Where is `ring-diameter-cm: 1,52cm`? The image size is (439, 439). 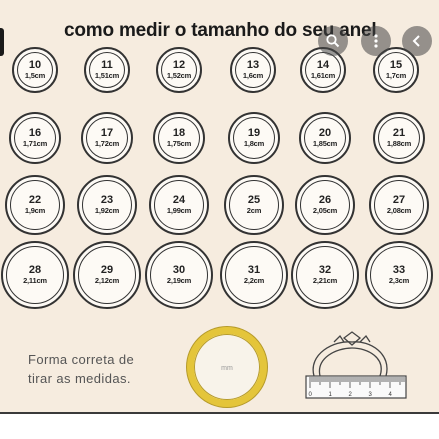 ring-diameter-cm: 1,52cm is located at coordinates (179, 75).